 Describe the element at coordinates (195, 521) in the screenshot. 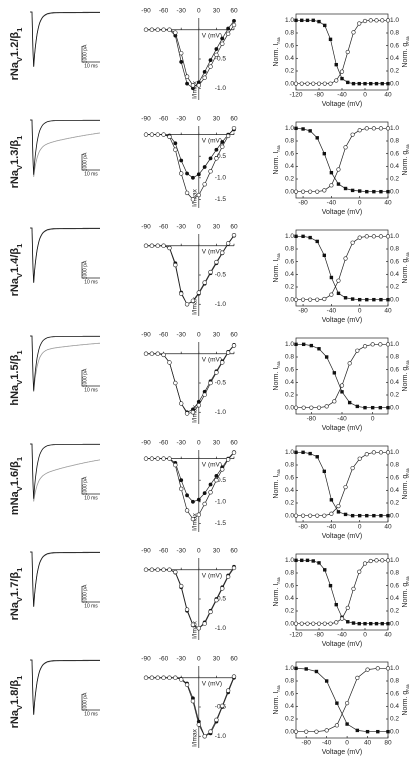

I see `y-axis-label: I/Imax` at that location.